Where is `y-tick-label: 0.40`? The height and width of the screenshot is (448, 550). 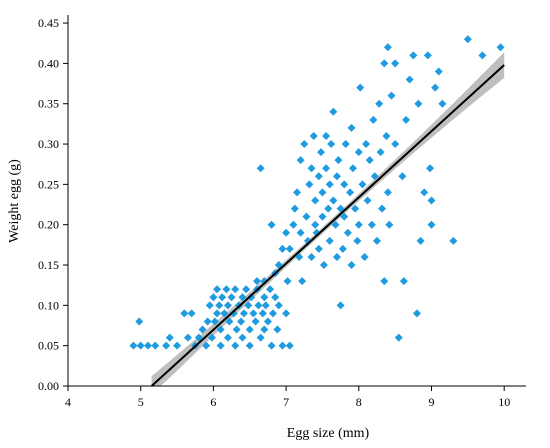 y-tick-label: 0.40 is located at coordinates (48, 63).